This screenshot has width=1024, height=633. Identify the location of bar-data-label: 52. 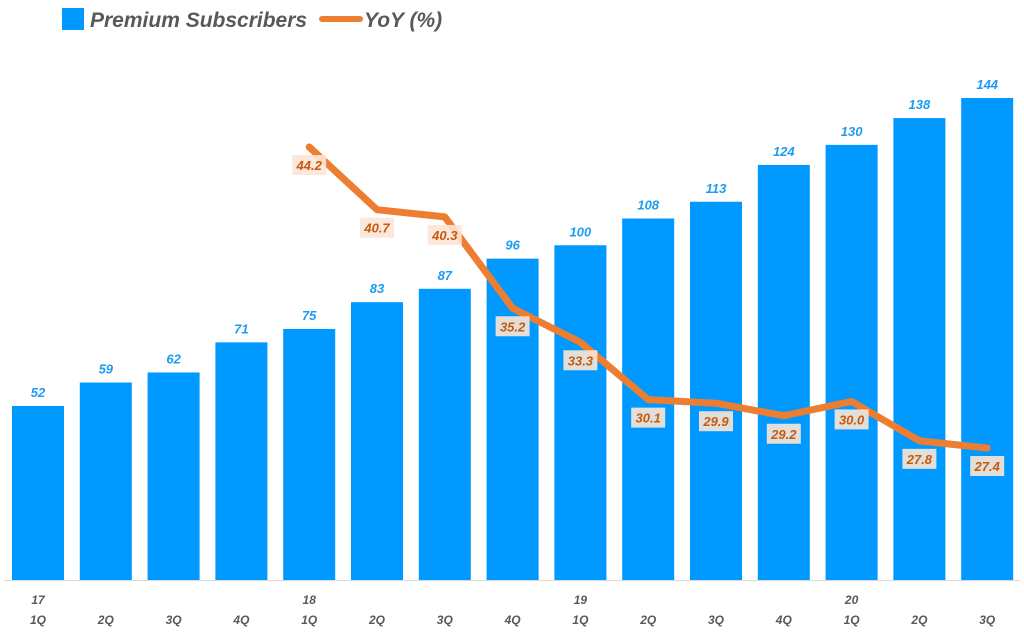
(38, 392).